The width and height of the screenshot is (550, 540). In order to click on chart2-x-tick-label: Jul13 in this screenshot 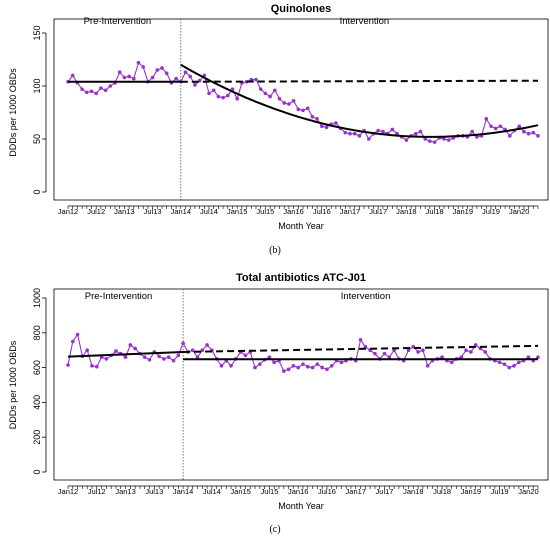, I will do `click(154, 491)`.